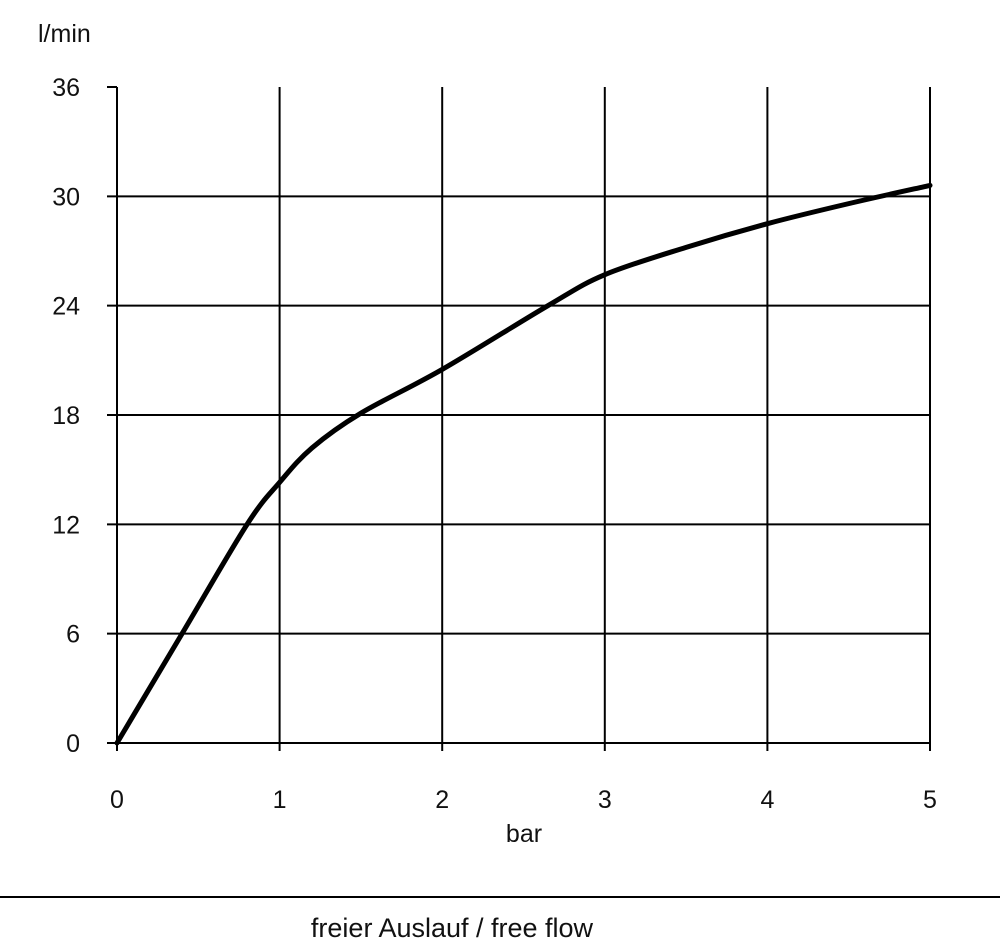 The width and height of the screenshot is (1000, 952). Describe the element at coordinates (767, 800) in the screenshot. I see `x-tick-label: 4` at that location.